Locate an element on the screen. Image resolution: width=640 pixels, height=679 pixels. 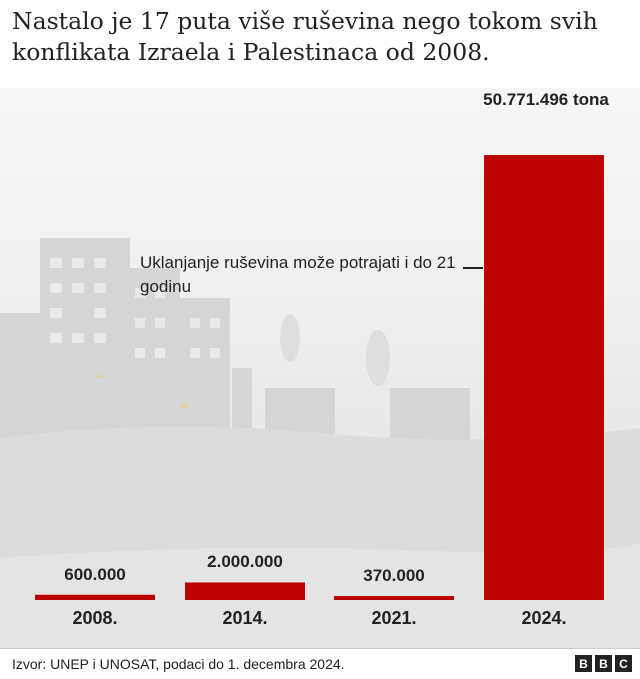
value-label-2008: 600.000 is located at coordinates (95, 574).